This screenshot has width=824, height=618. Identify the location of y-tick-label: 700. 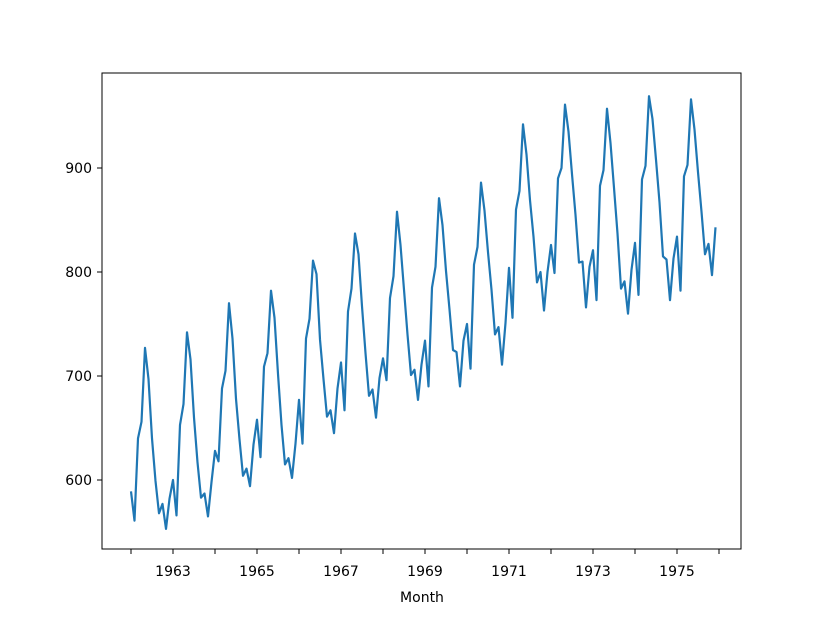
(78, 377).